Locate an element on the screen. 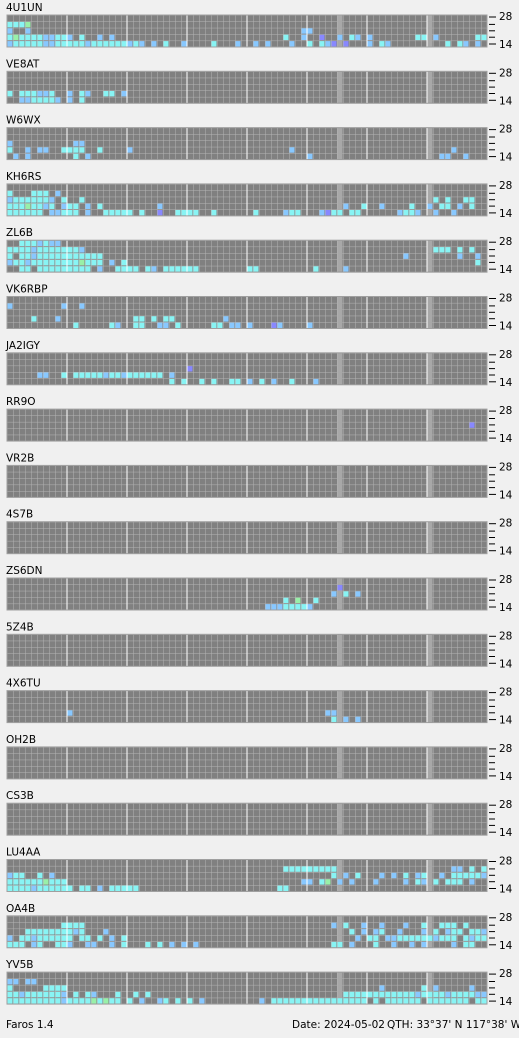 The image size is (519, 1038). panel-border is located at coordinates (247, 650).